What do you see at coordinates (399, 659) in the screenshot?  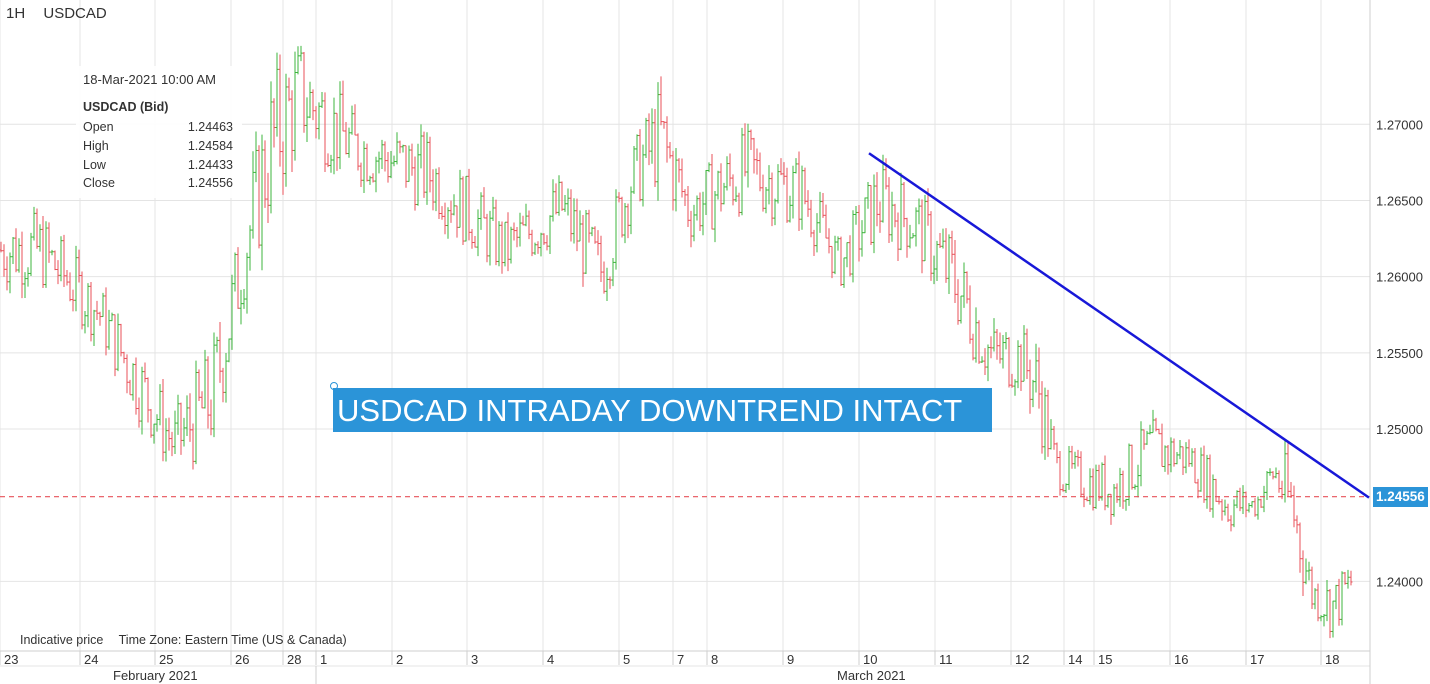 I see `x-tick-label: 2` at bounding box center [399, 659].